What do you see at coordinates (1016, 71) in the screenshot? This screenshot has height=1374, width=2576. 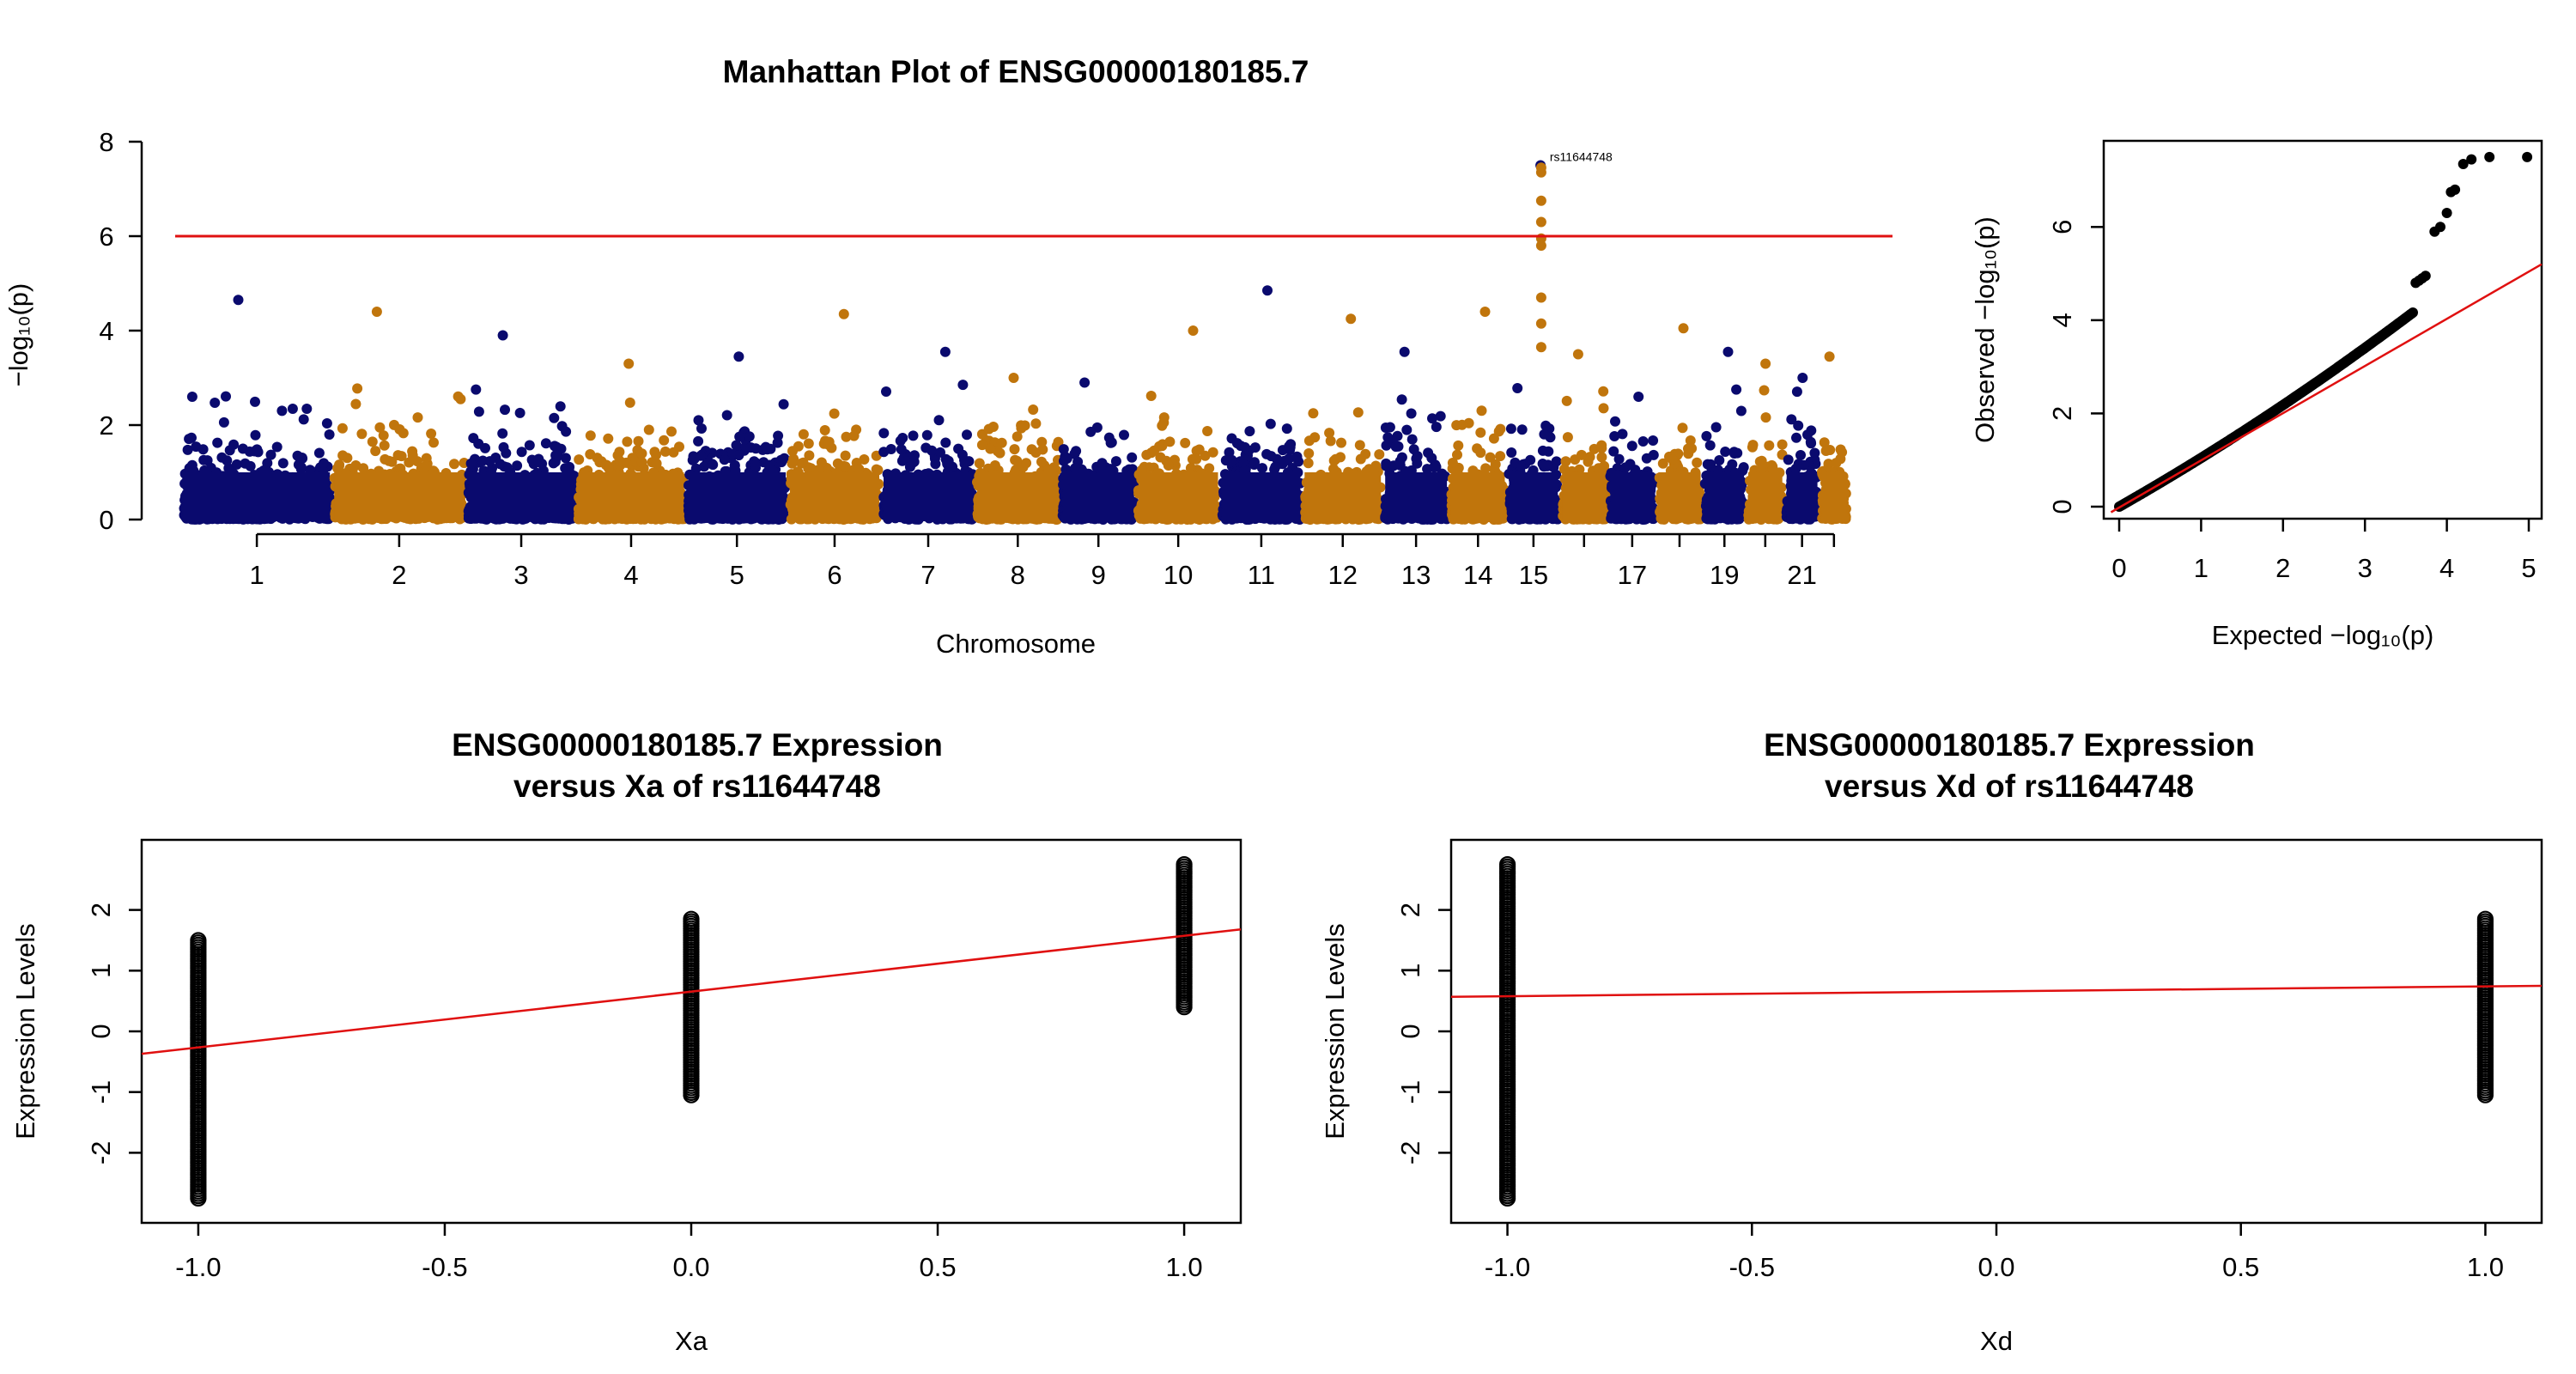 I see `manhattan-title: Manhattan Plot of ENSG00000180185.7` at bounding box center [1016, 71].